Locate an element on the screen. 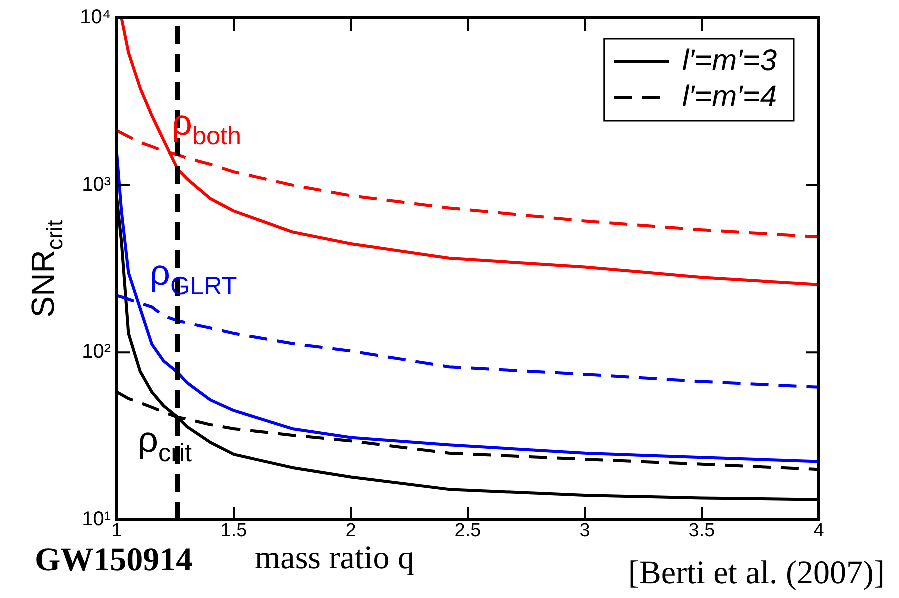 This screenshot has height=598, width=899. x-tick-label: 3 is located at coordinates (585, 531).